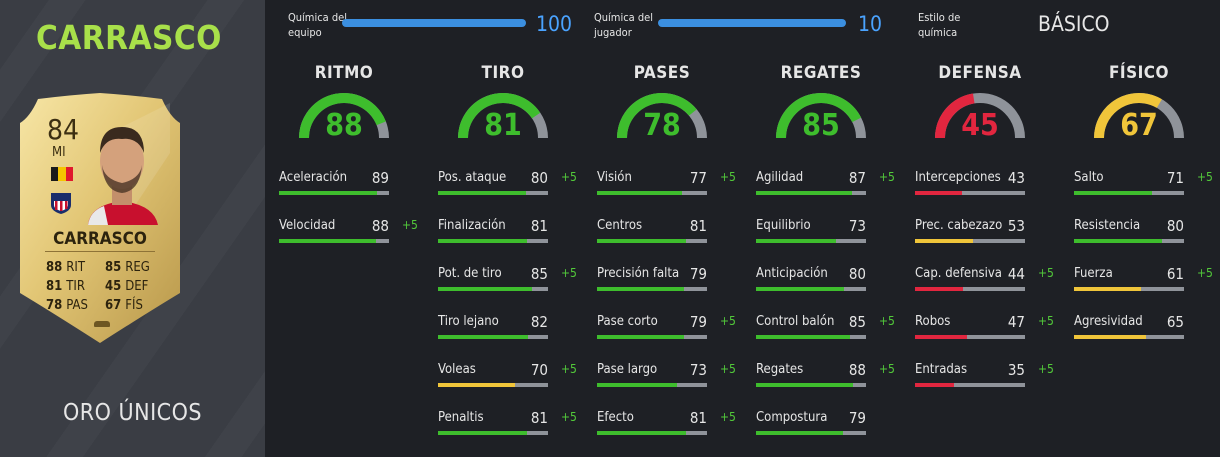 The height and width of the screenshot is (457, 1220). I want to click on stat-name: Penaltis, so click(461, 417).